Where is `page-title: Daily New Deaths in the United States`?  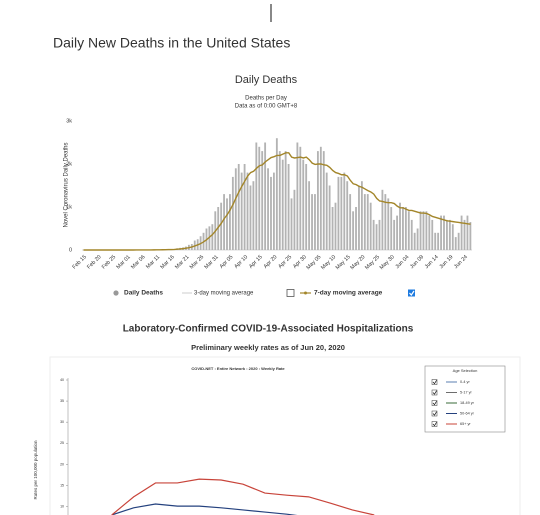 page-title: Daily New Deaths in the United States is located at coordinates (171, 43).